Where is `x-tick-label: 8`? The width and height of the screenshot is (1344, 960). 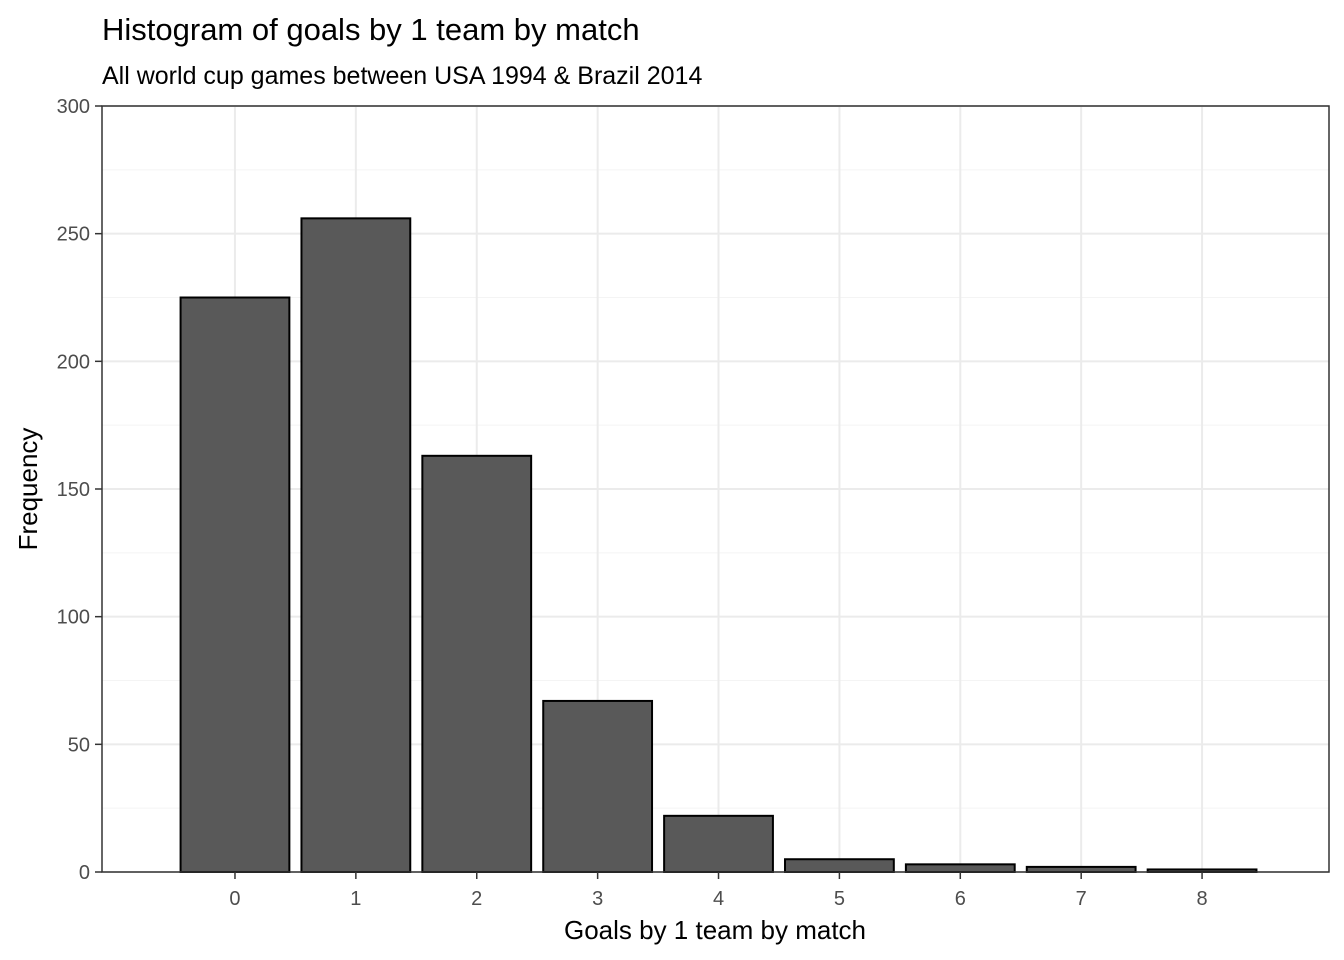
x-tick-label: 8 is located at coordinates (1202, 899).